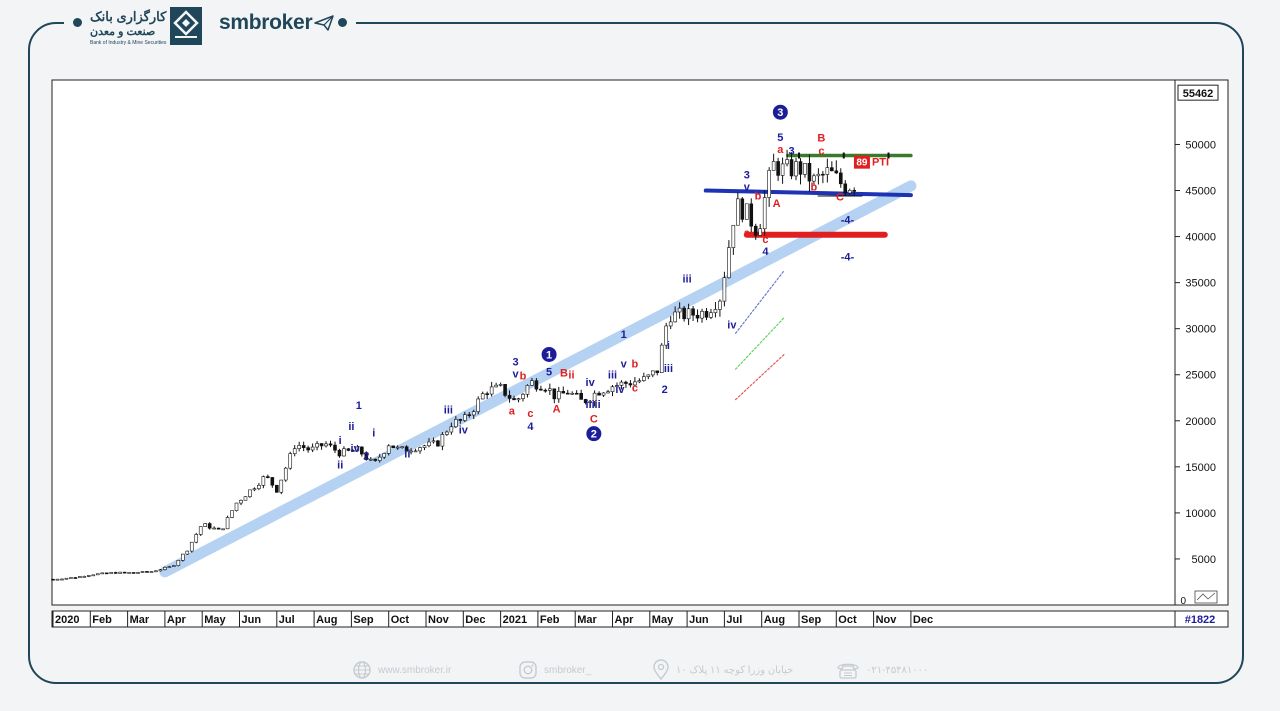  I want to click on x-tick-label: Jun, so click(699, 620).